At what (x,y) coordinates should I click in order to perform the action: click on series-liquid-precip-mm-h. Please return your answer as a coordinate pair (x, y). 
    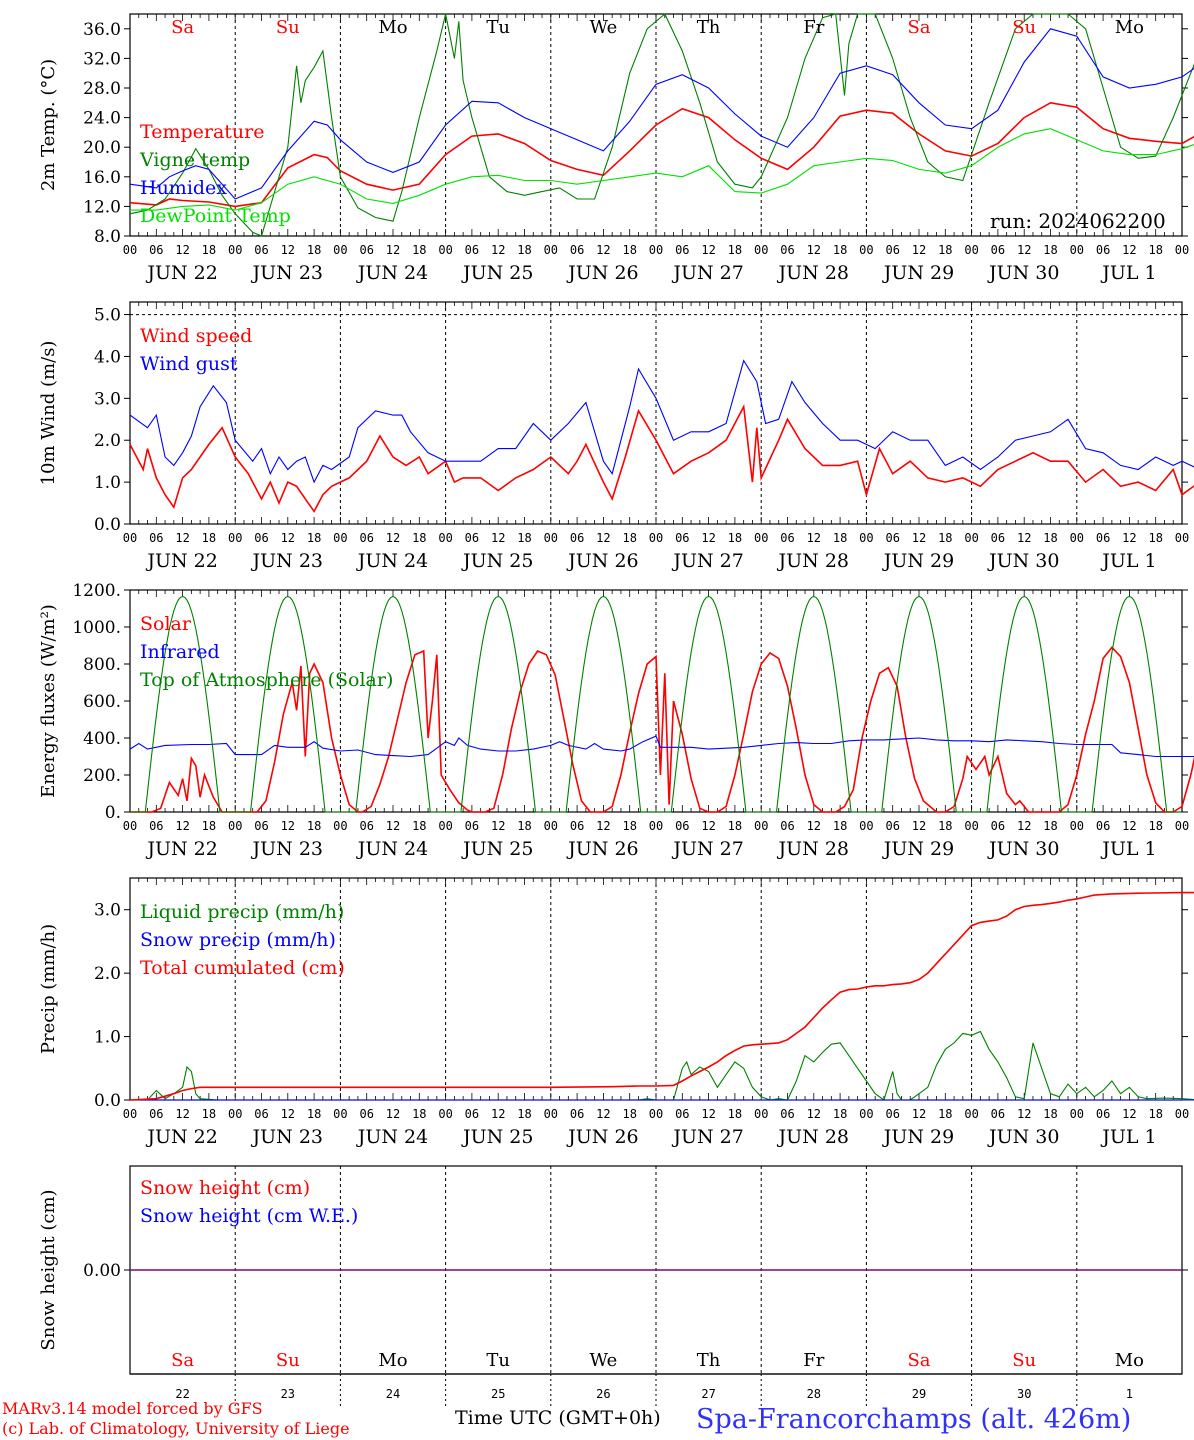
    Looking at the image, I should click on (662, 1065).